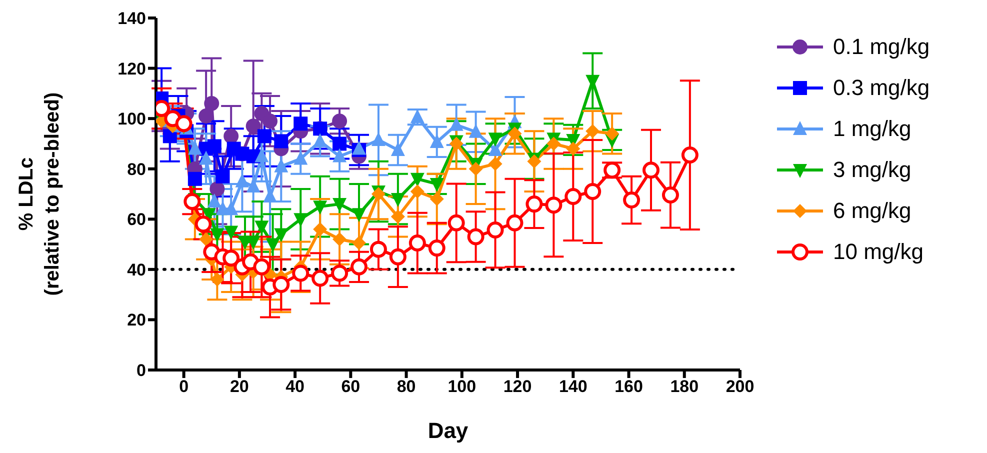 This screenshot has width=987, height=453. What do you see at coordinates (872, 169) in the screenshot?
I see `legend-label: 3 mg/kg` at bounding box center [872, 169].